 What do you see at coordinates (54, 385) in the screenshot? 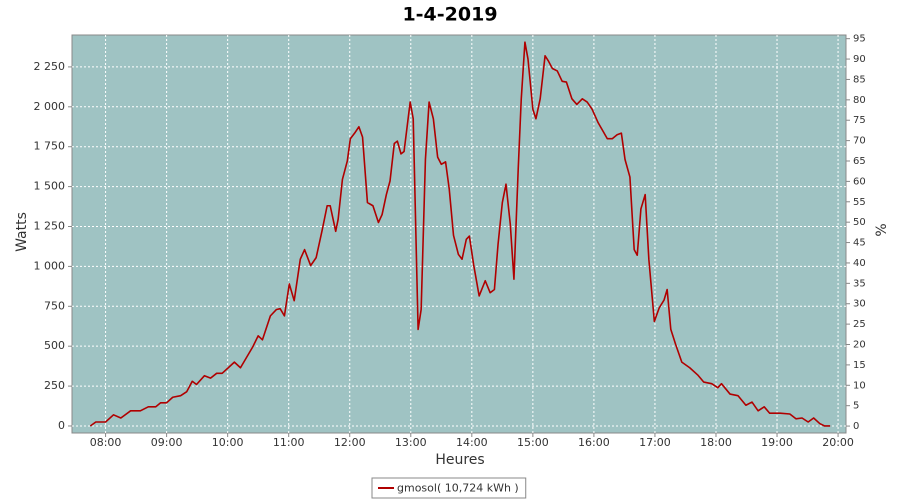
I see `y-tick-label: 250` at bounding box center [54, 385].